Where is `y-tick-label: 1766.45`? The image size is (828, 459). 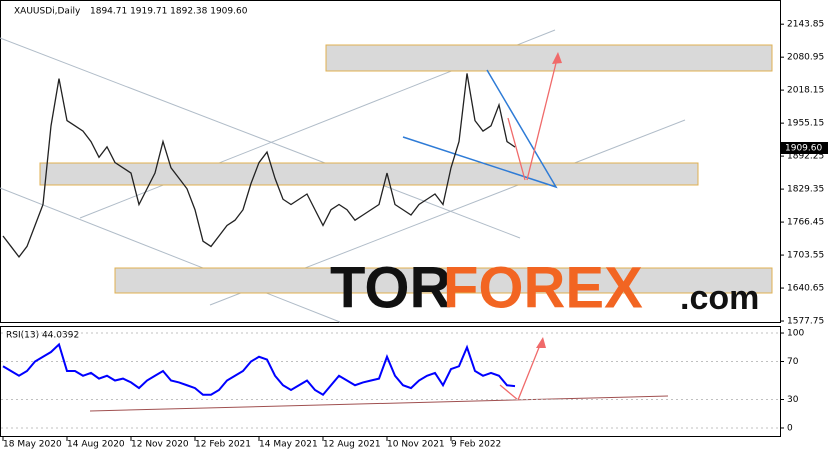 y-tick-label: 1766.45 is located at coordinates (805, 223).